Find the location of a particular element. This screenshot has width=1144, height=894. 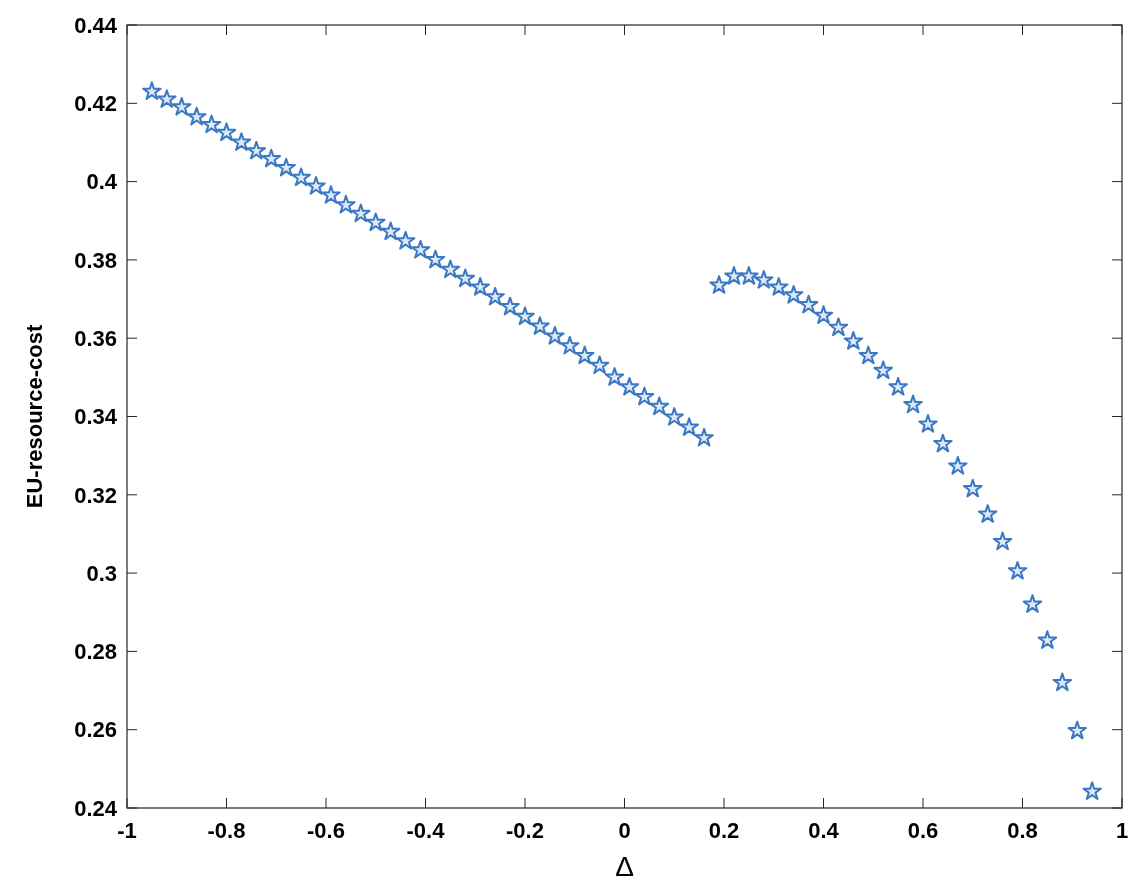

x-tick-label: -0.6 is located at coordinates (326, 830).